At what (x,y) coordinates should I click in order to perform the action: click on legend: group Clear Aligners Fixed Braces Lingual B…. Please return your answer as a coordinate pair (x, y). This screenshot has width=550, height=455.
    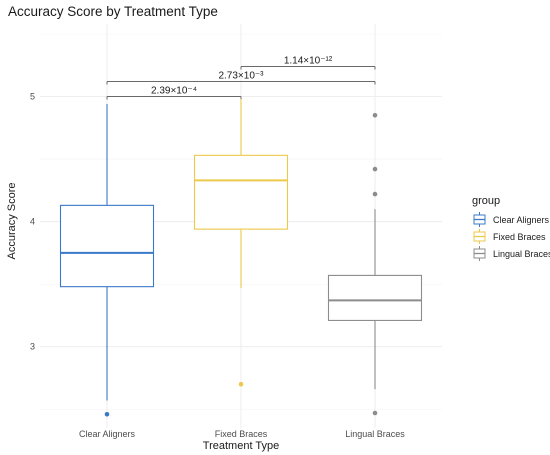
    Looking at the image, I should click on (511, 228).